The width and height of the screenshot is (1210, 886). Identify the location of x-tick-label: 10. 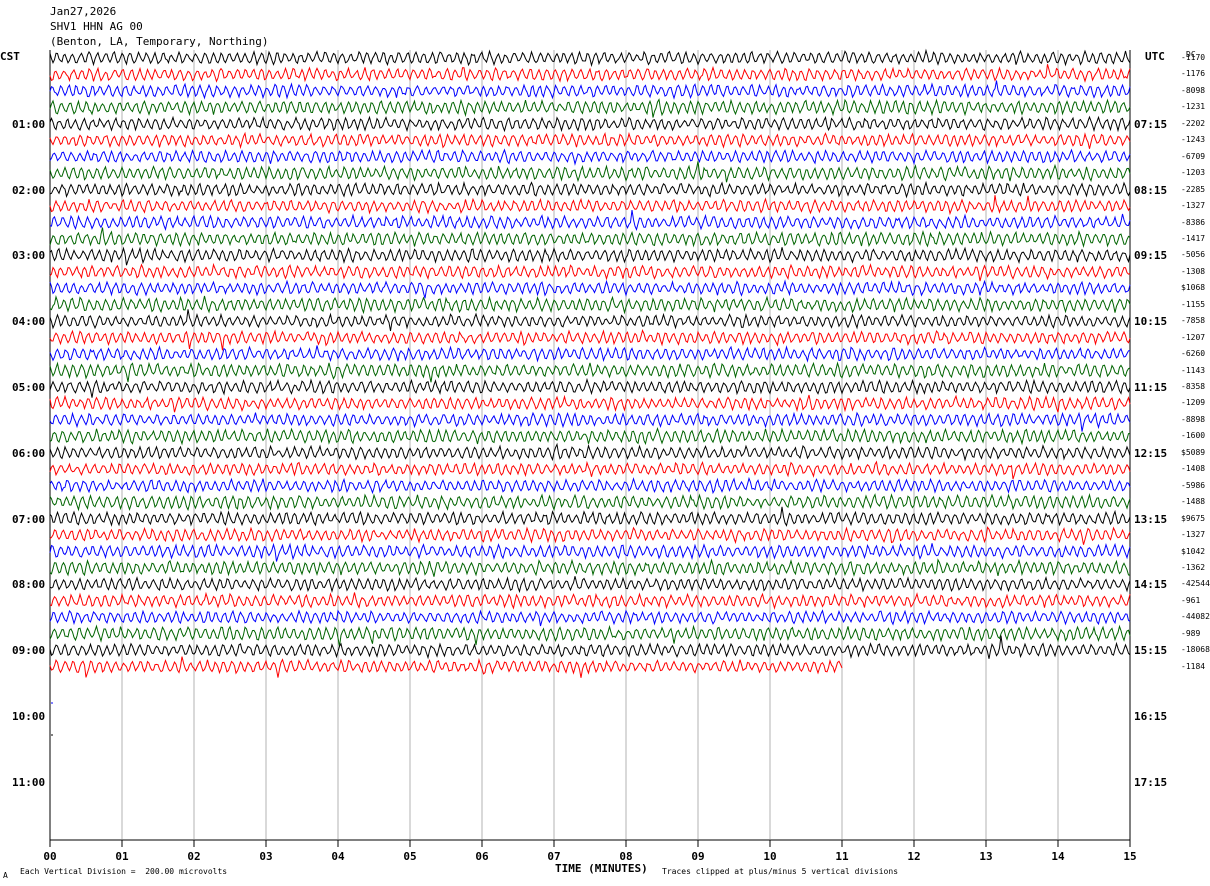
(769, 856).